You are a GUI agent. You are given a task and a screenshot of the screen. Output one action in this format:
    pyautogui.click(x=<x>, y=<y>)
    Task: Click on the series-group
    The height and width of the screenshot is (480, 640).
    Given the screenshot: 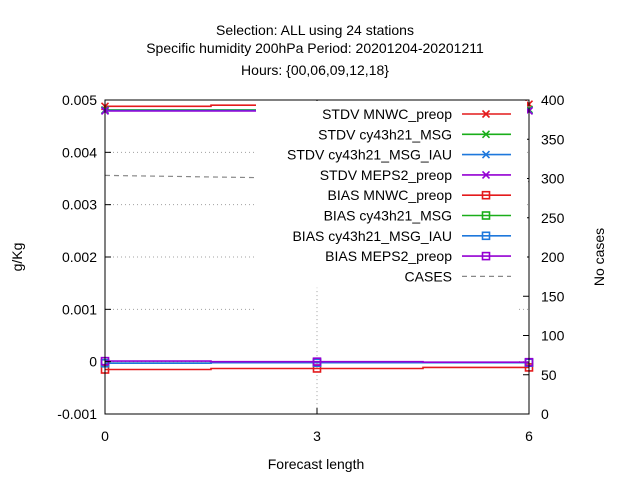 What is the action you would take?
    pyautogui.click(x=317, y=361)
    